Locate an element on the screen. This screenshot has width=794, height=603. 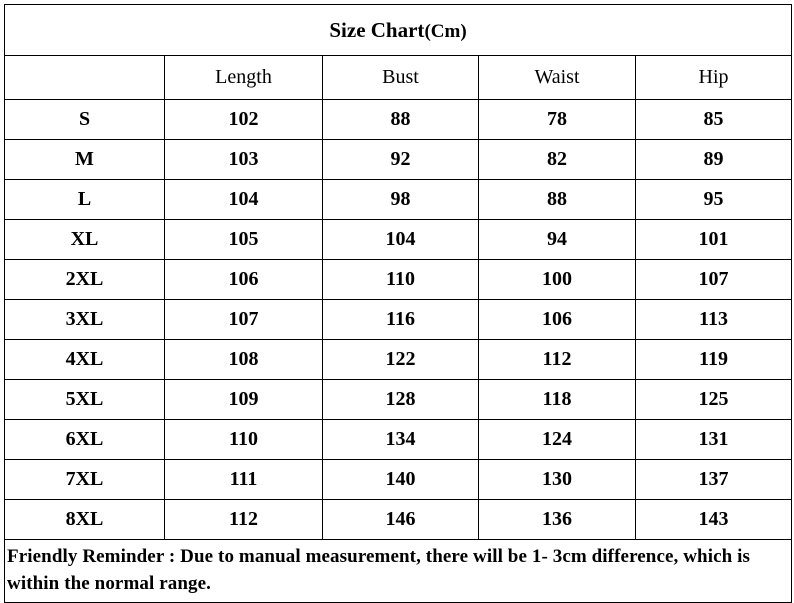
header-row: Length Bust Waist Hip is located at coordinates (398, 77).